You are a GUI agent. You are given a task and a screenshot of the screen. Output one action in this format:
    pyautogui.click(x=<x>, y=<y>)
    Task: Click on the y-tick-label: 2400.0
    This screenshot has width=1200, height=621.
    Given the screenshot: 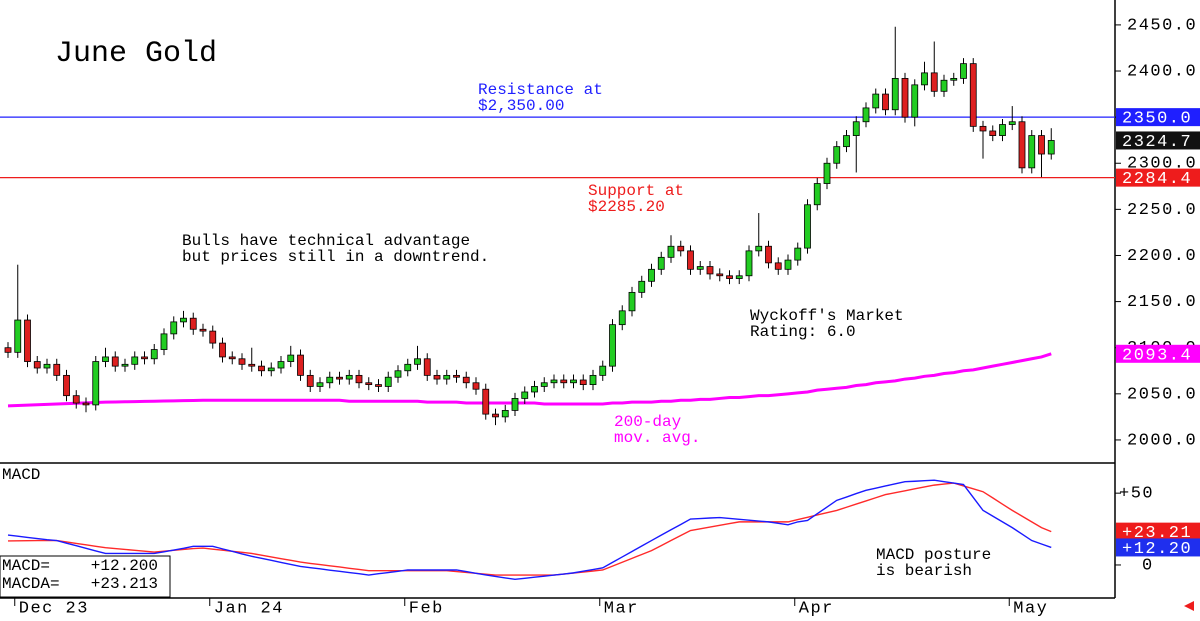 What is the action you would take?
    pyautogui.click(x=1162, y=72)
    